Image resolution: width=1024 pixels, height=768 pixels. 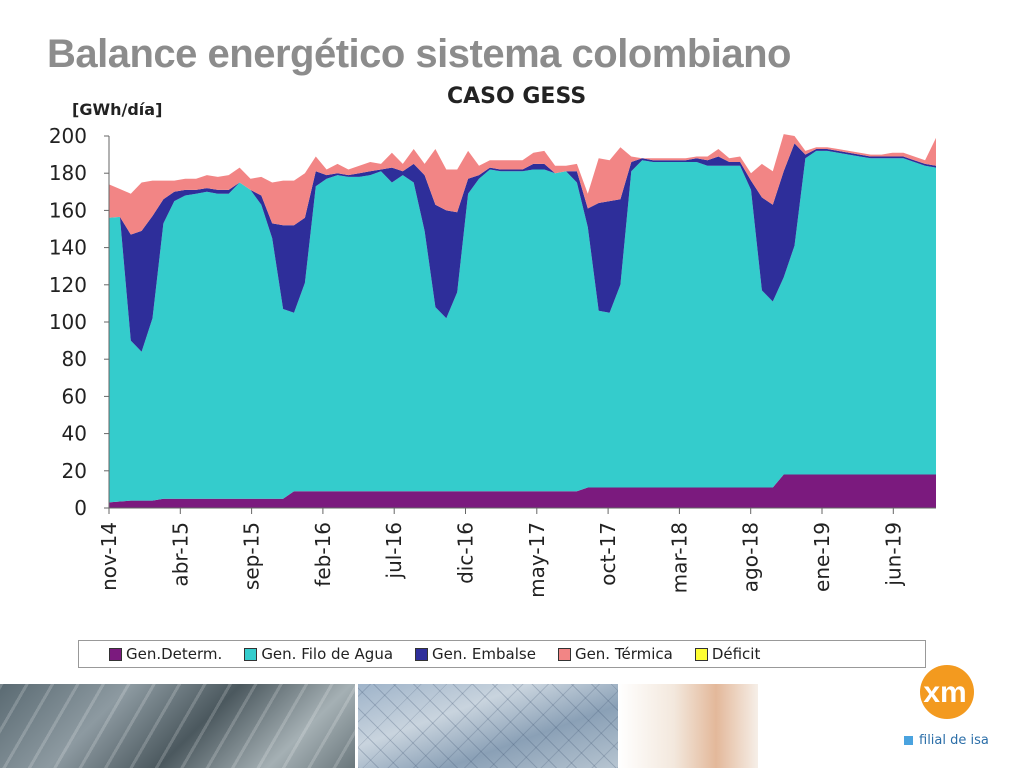 I want to click on x-tick-label: jul-16, so click(x=394, y=550).